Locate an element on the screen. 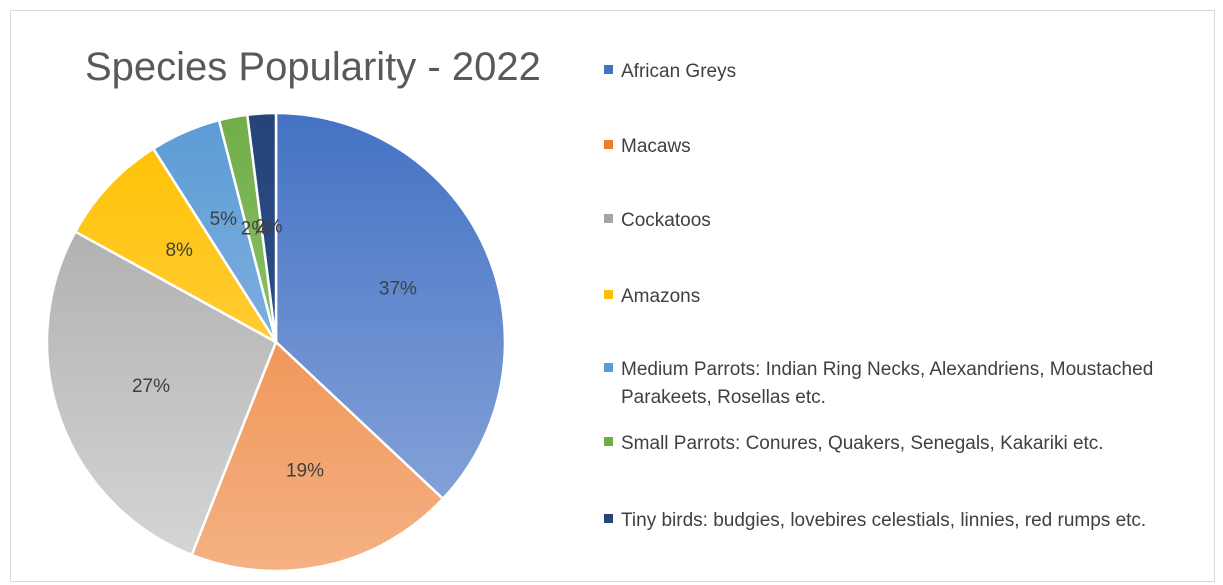  slice-label: 5% is located at coordinates (224, 219).